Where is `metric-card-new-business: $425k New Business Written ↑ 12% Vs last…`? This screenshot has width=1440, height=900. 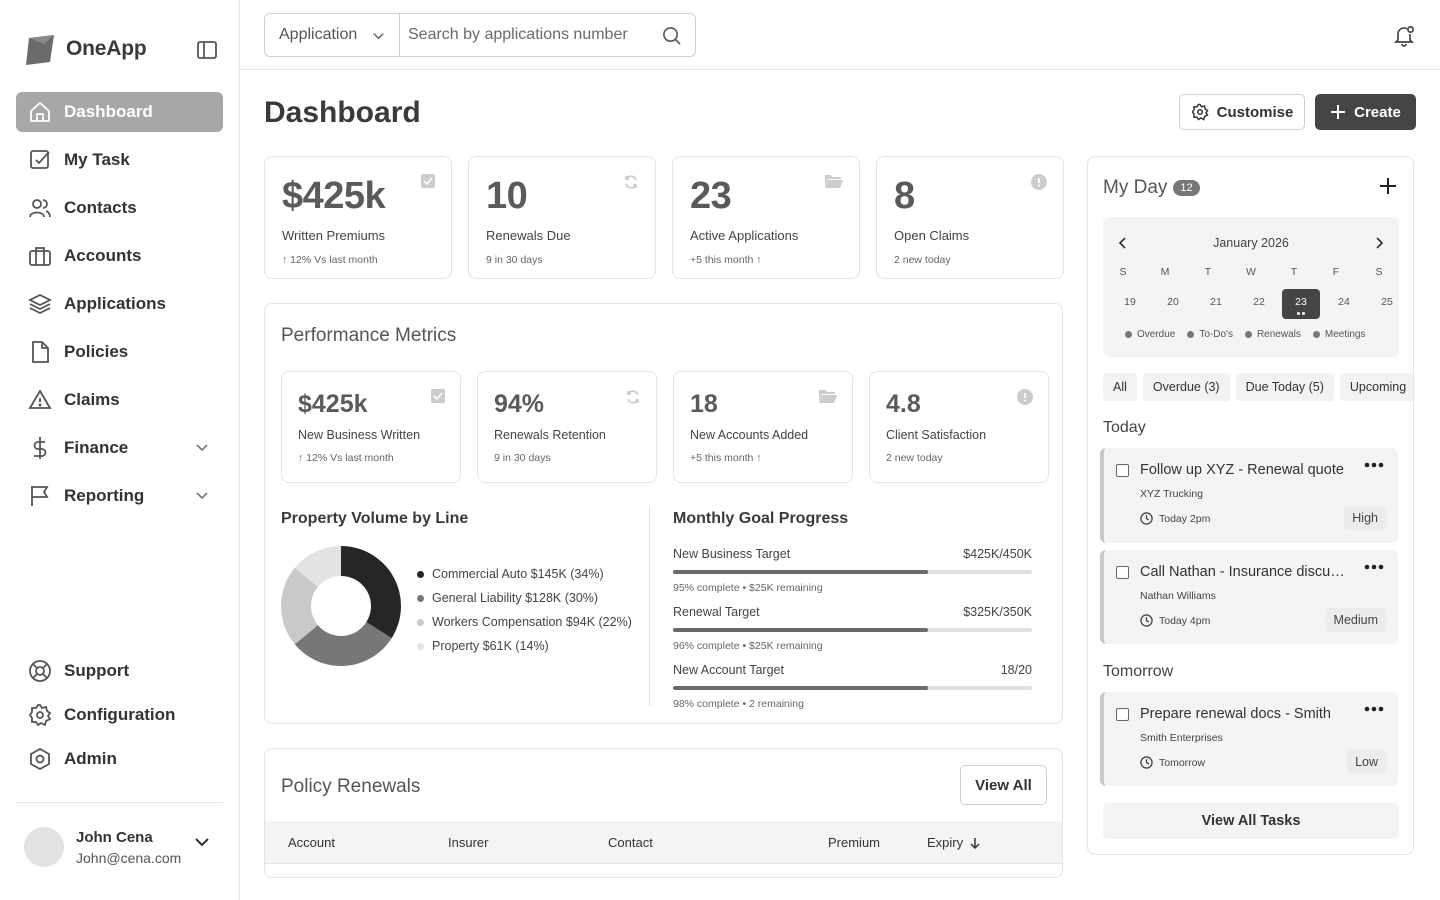 metric-card-new-business: $425k New Business Written ↑ 12% Vs last… is located at coordinates (371, 427).